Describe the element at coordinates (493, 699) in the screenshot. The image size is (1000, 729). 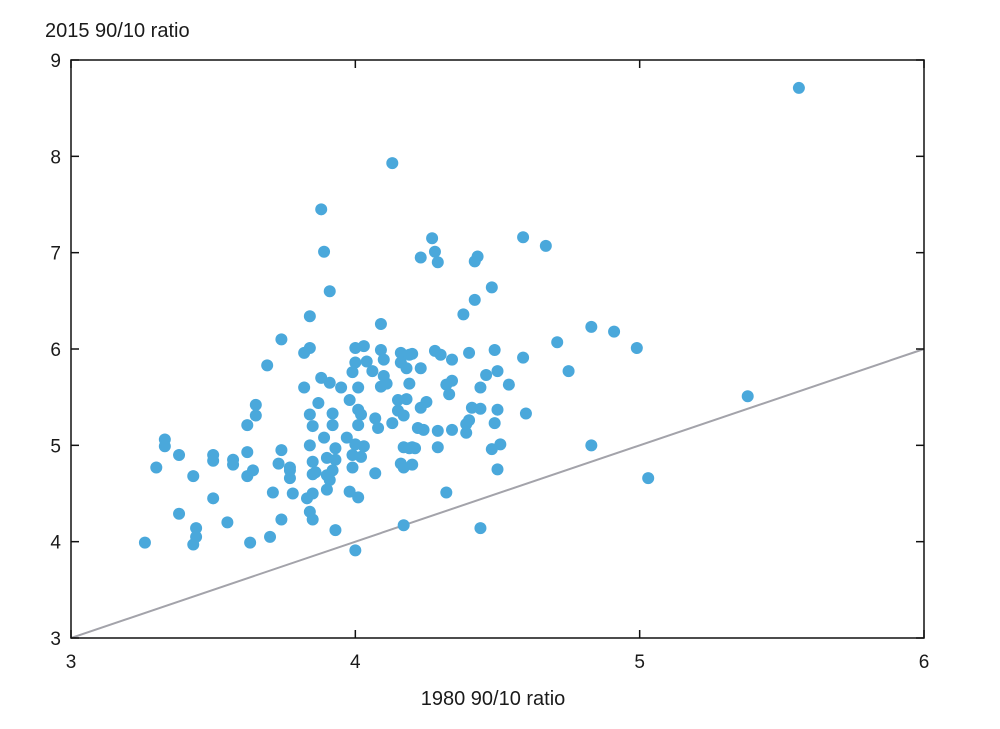
I see `x-axis-label: 1980 90/10 ratio` at that location.